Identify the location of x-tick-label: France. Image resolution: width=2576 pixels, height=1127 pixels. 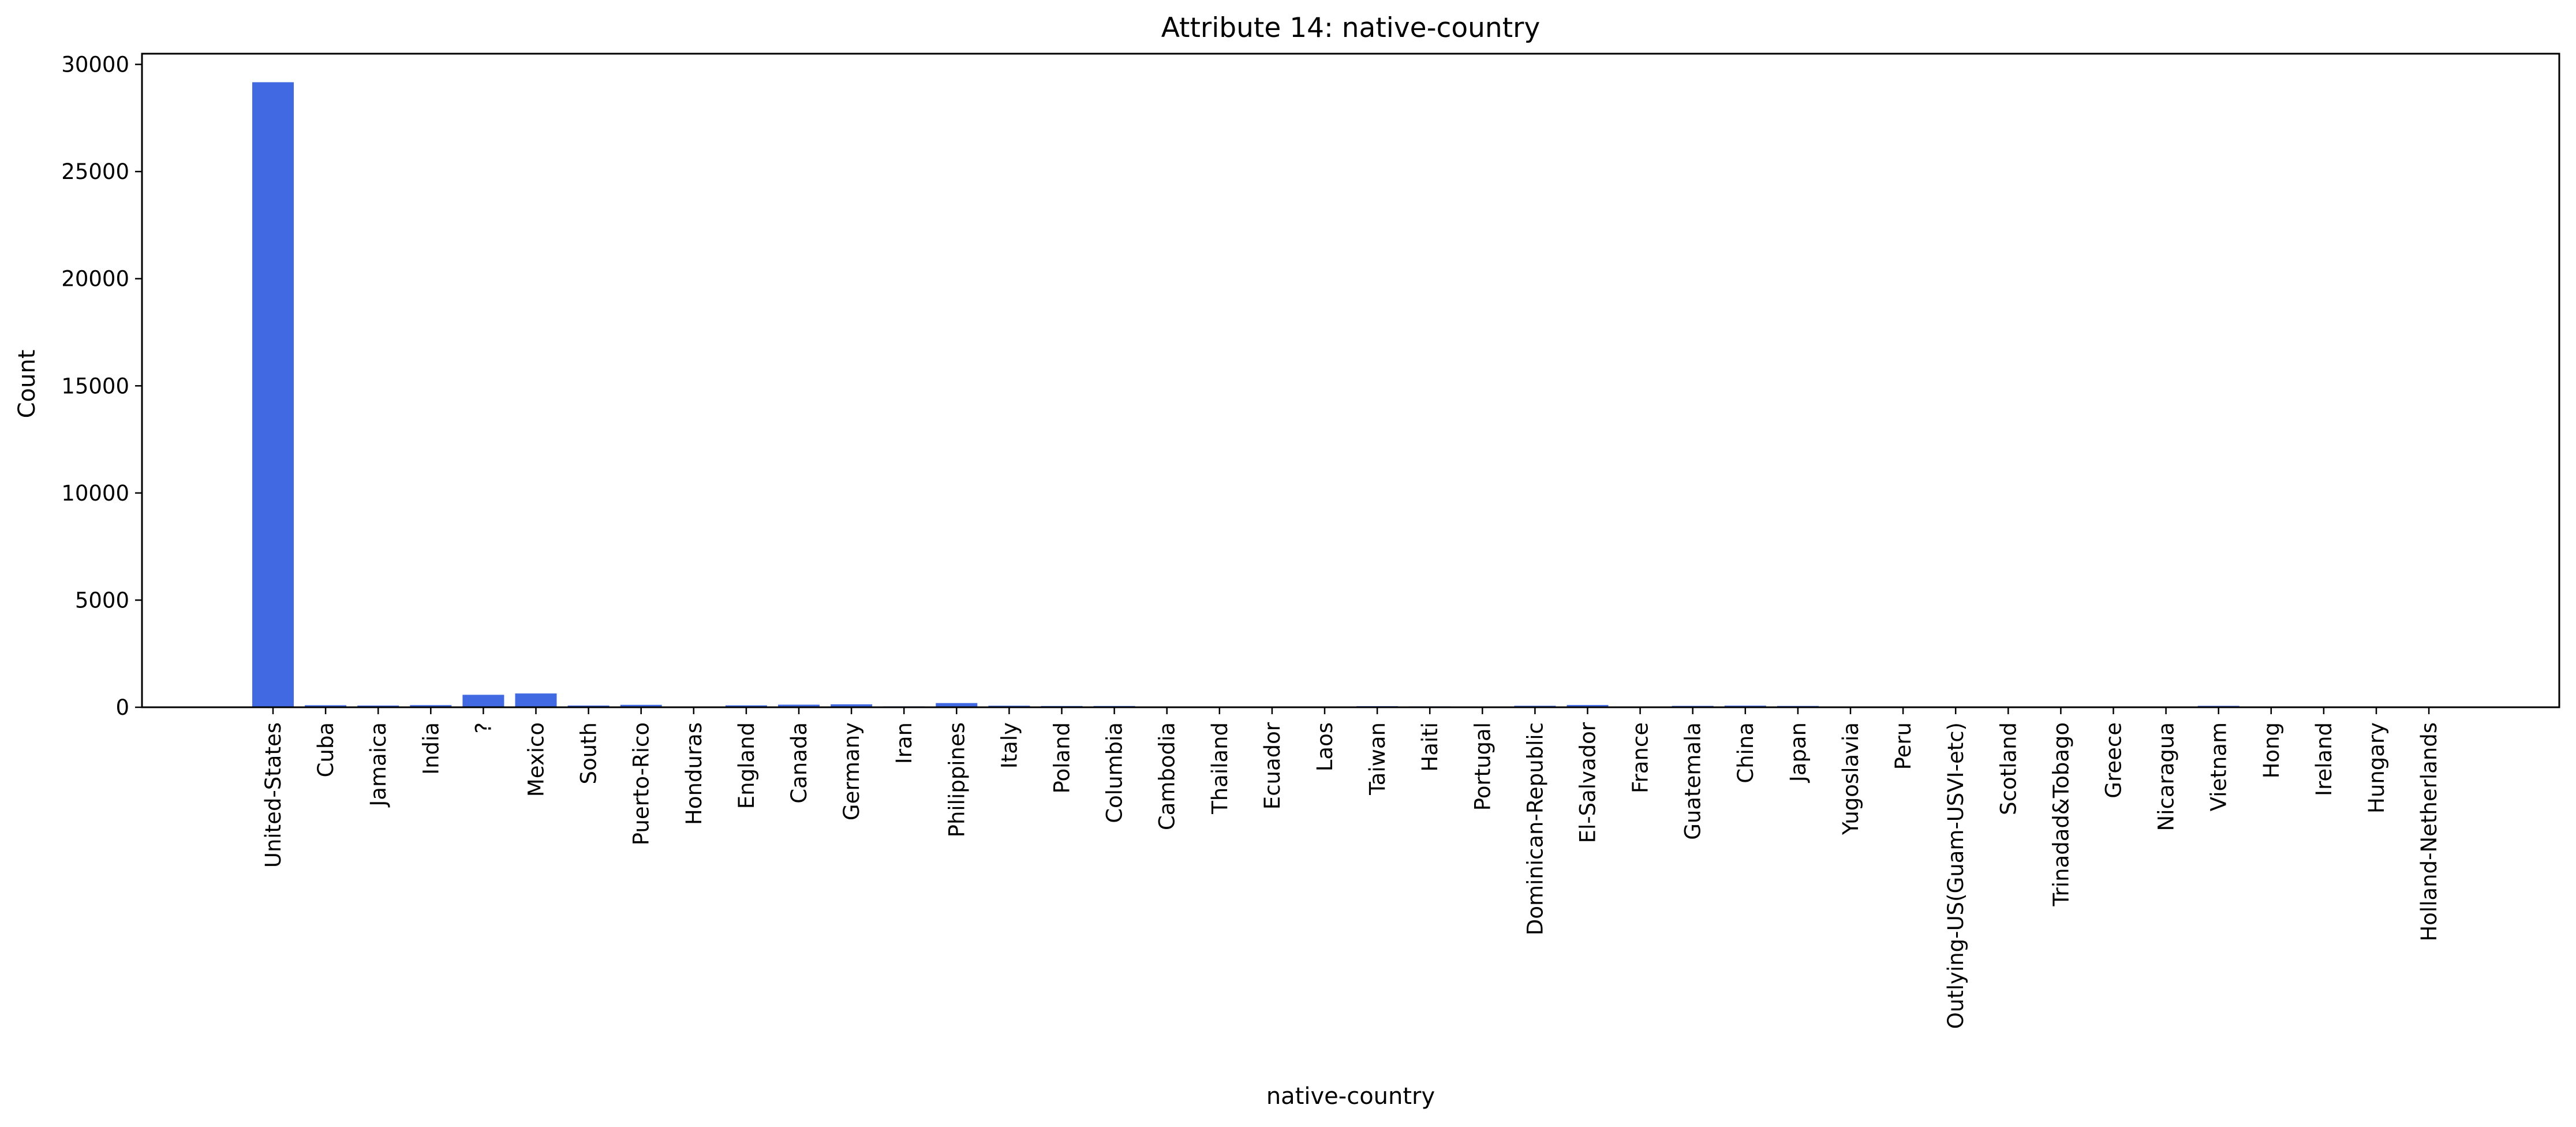
(1640, 757).